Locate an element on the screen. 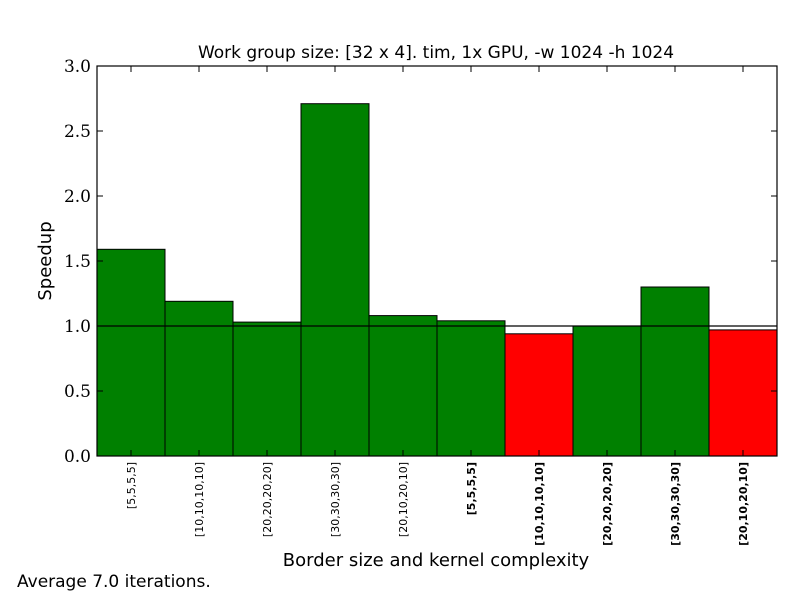  y-tick-label: 1.0 is located at coordinates (77, 327).